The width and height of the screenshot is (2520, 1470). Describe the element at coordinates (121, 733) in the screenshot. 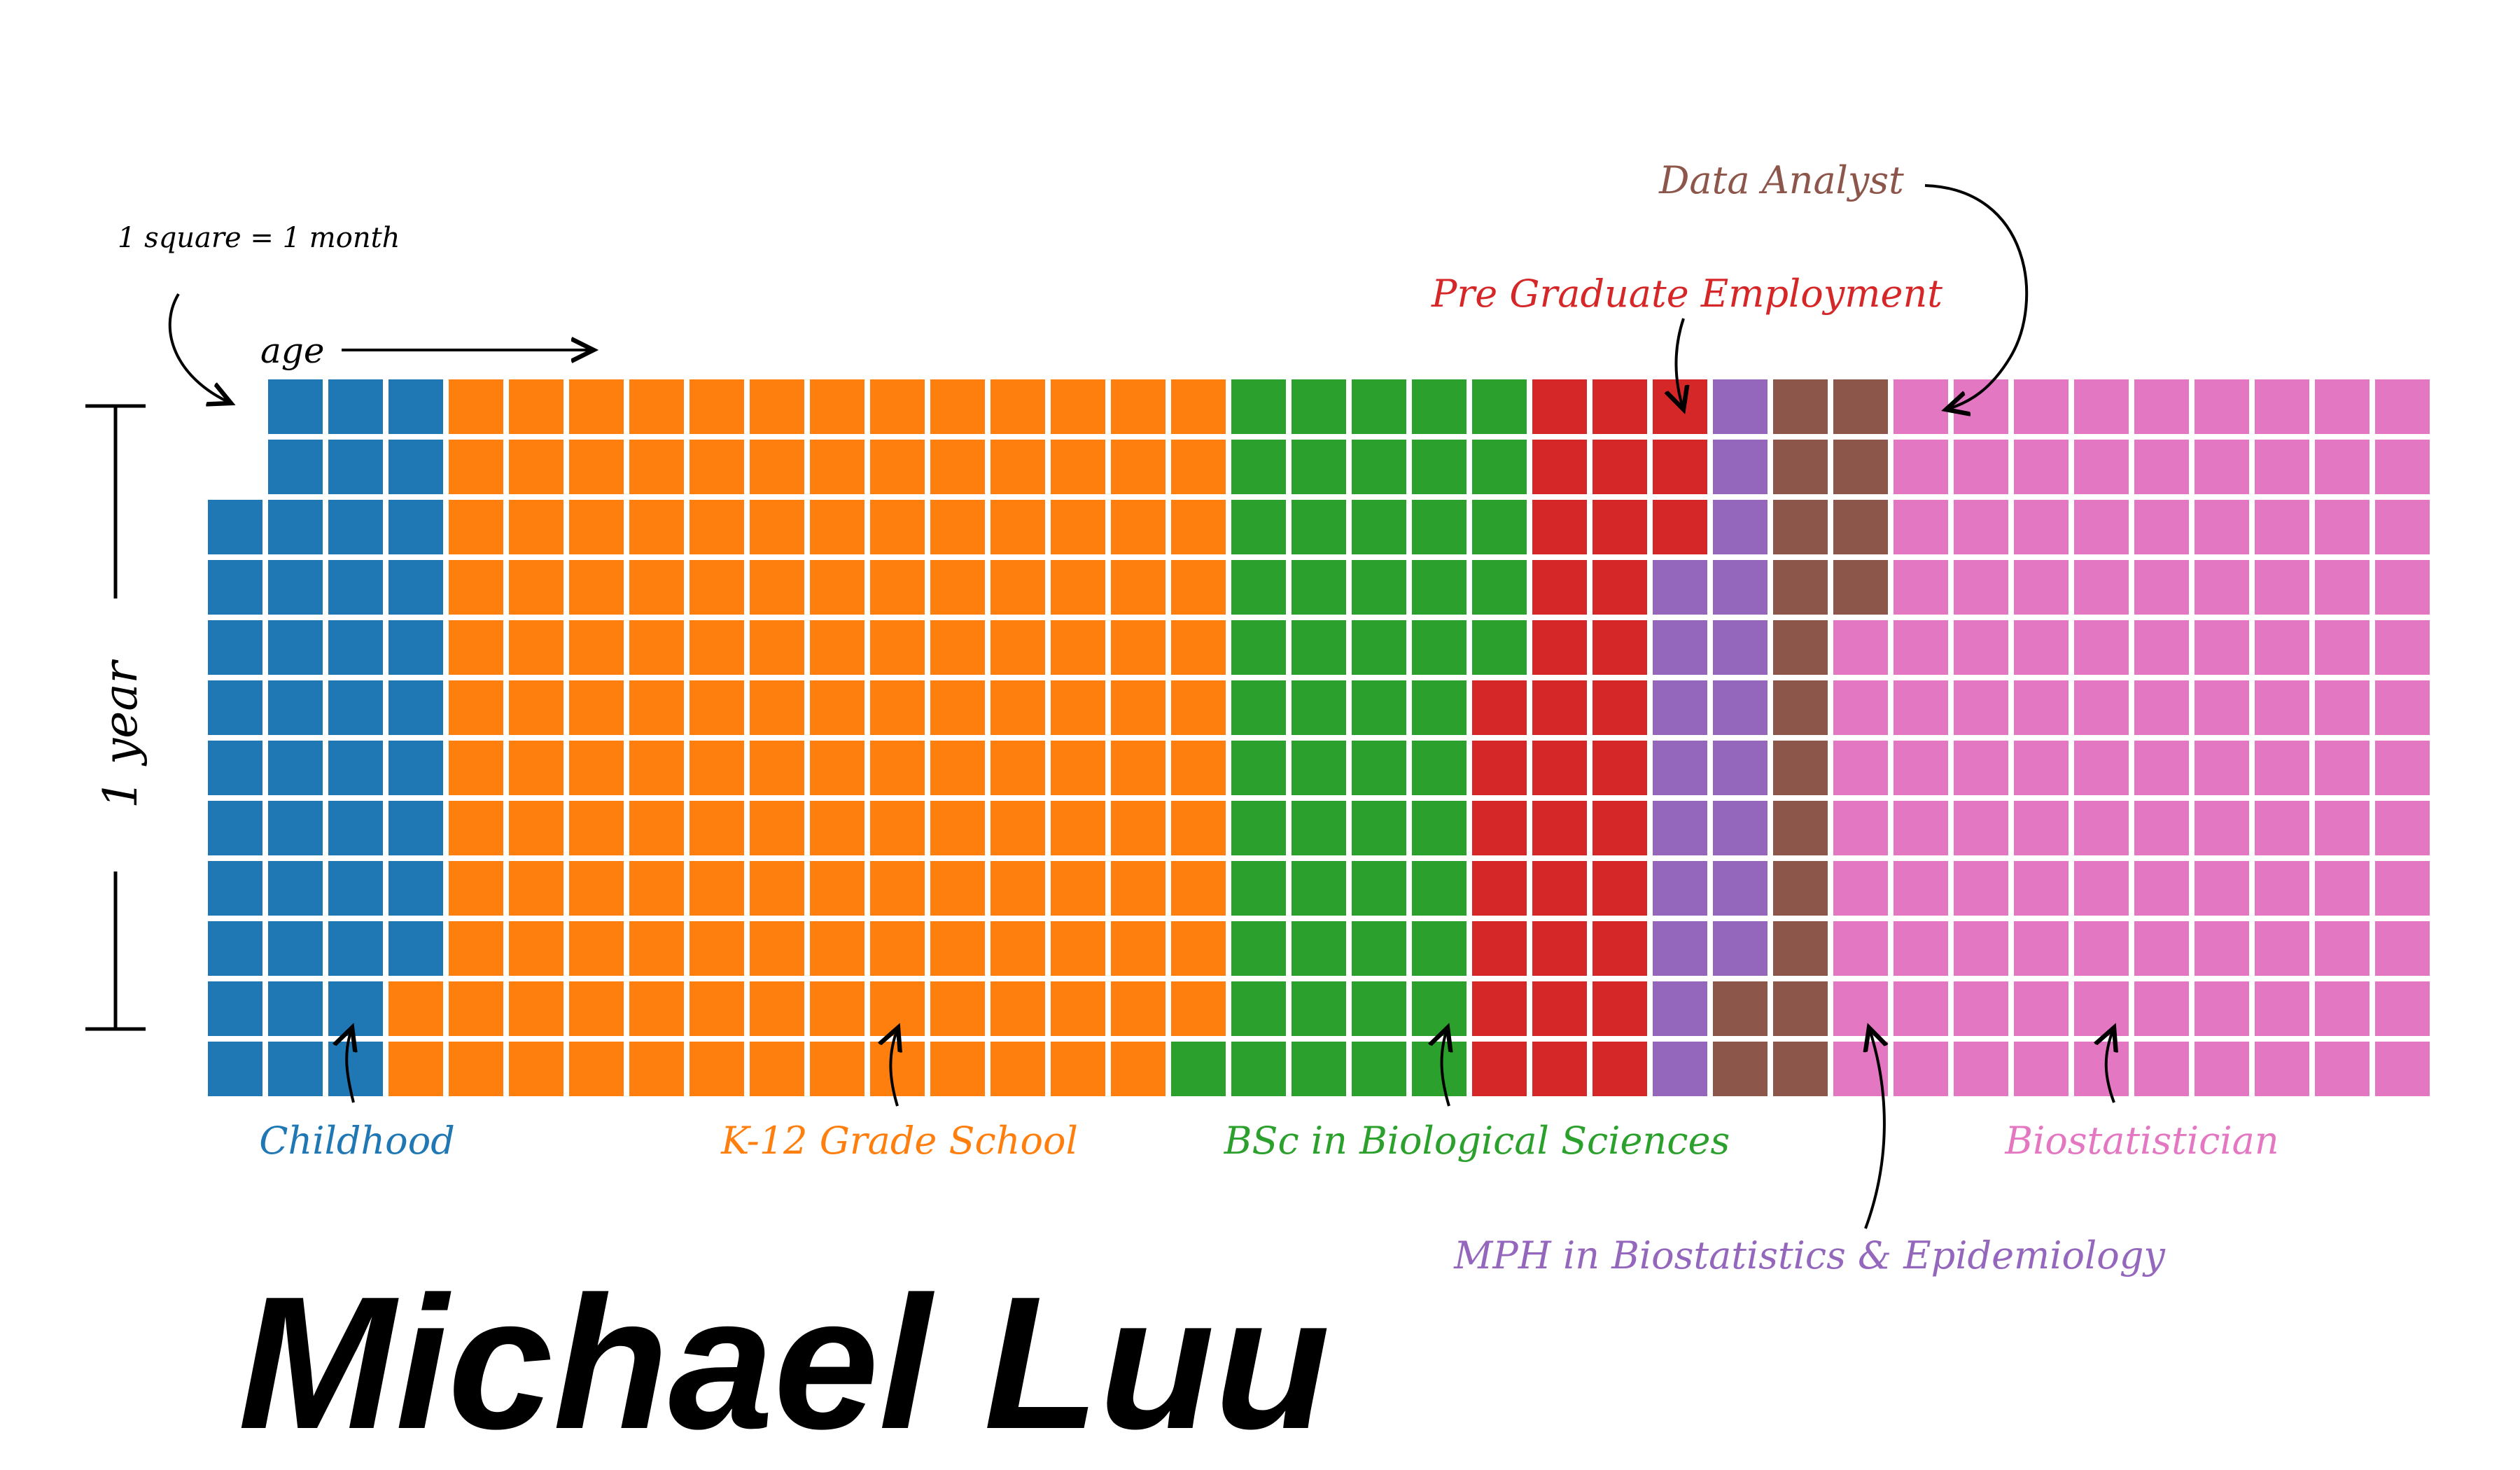

I see `year-axis-label: 1 year` at that location.